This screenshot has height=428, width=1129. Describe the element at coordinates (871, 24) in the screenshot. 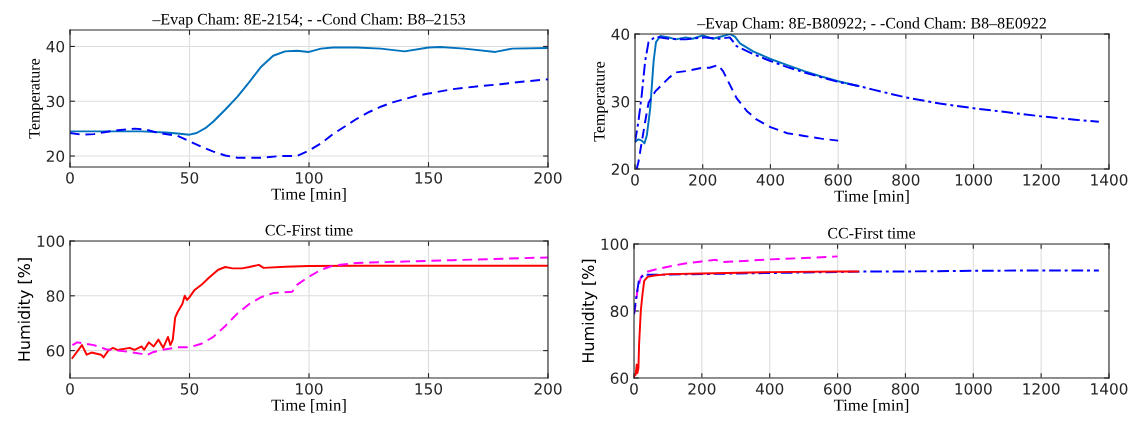

I see `chart-title: –Evap Cham: 8E-B80922; - -Cond Cham: B8–8E0922` at that location.